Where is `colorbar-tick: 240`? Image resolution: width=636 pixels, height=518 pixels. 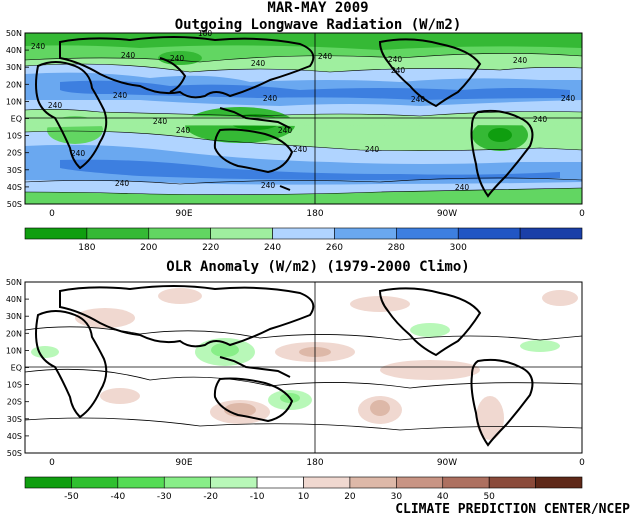
colorbar-tick: 240 is located at coordinates (272, 248).